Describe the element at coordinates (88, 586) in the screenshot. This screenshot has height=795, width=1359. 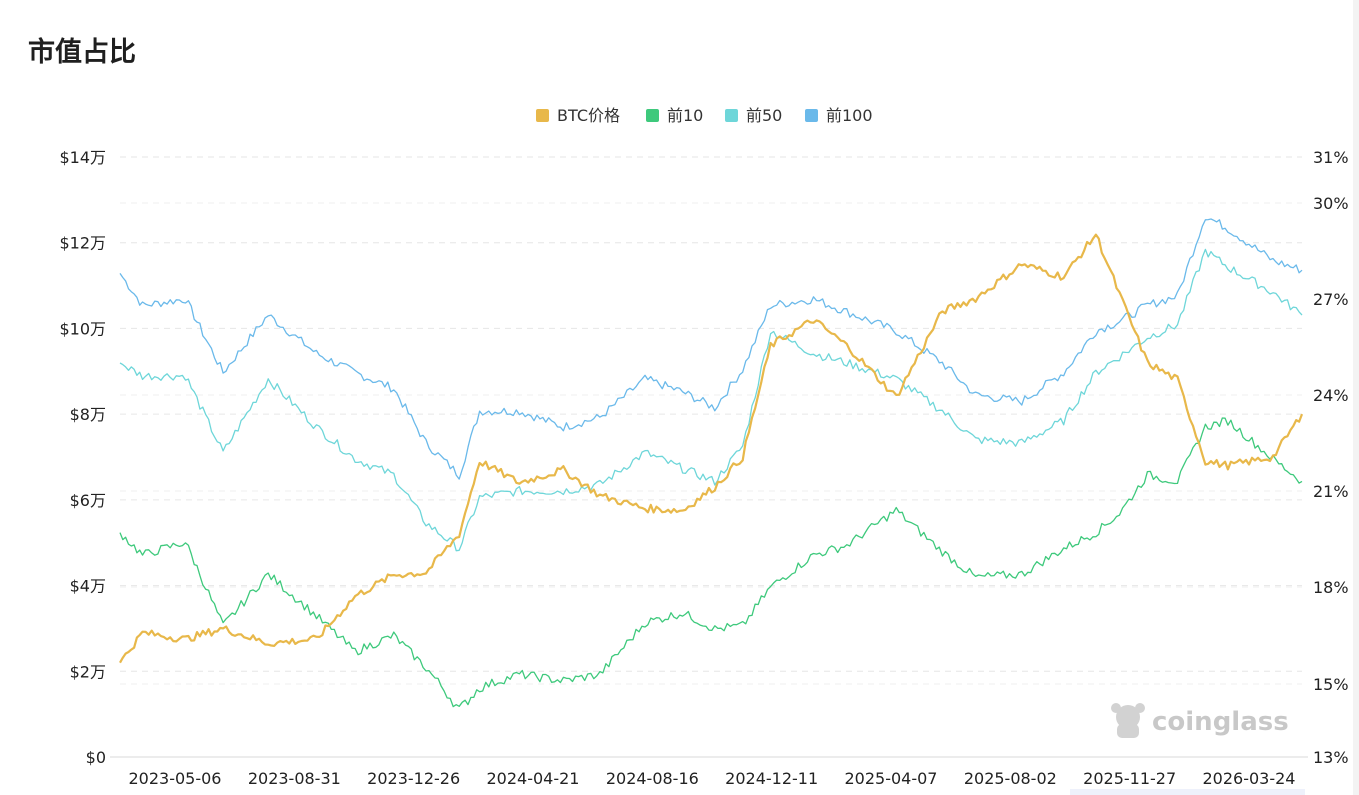
I see `y-left-tick-label: $4万` at that location.